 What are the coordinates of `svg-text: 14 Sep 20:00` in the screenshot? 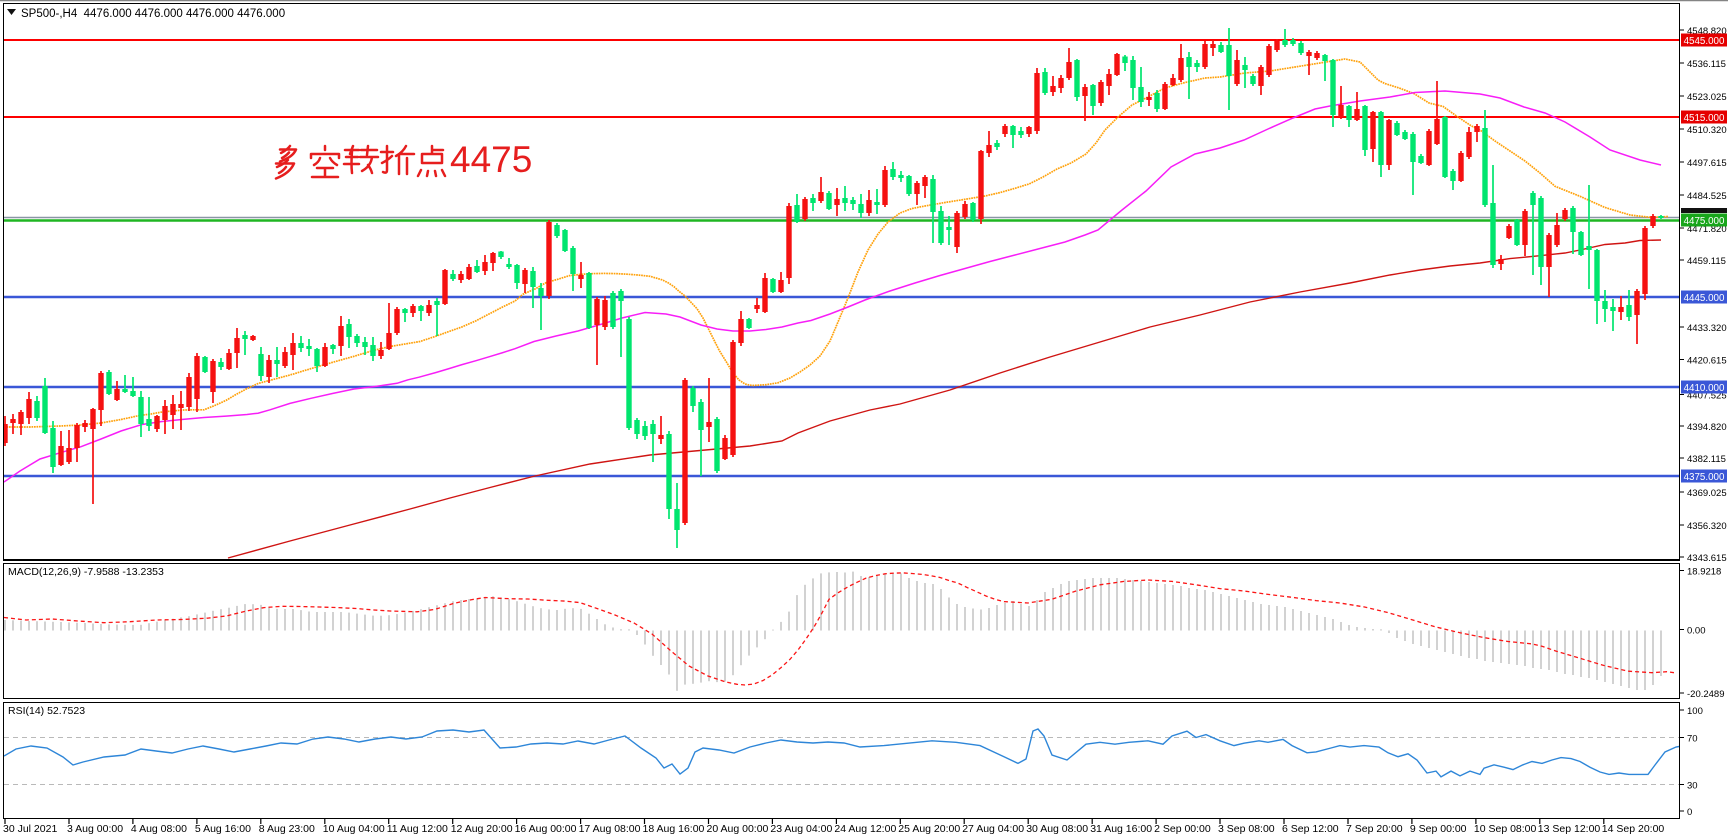 It's located at (1633, 829).